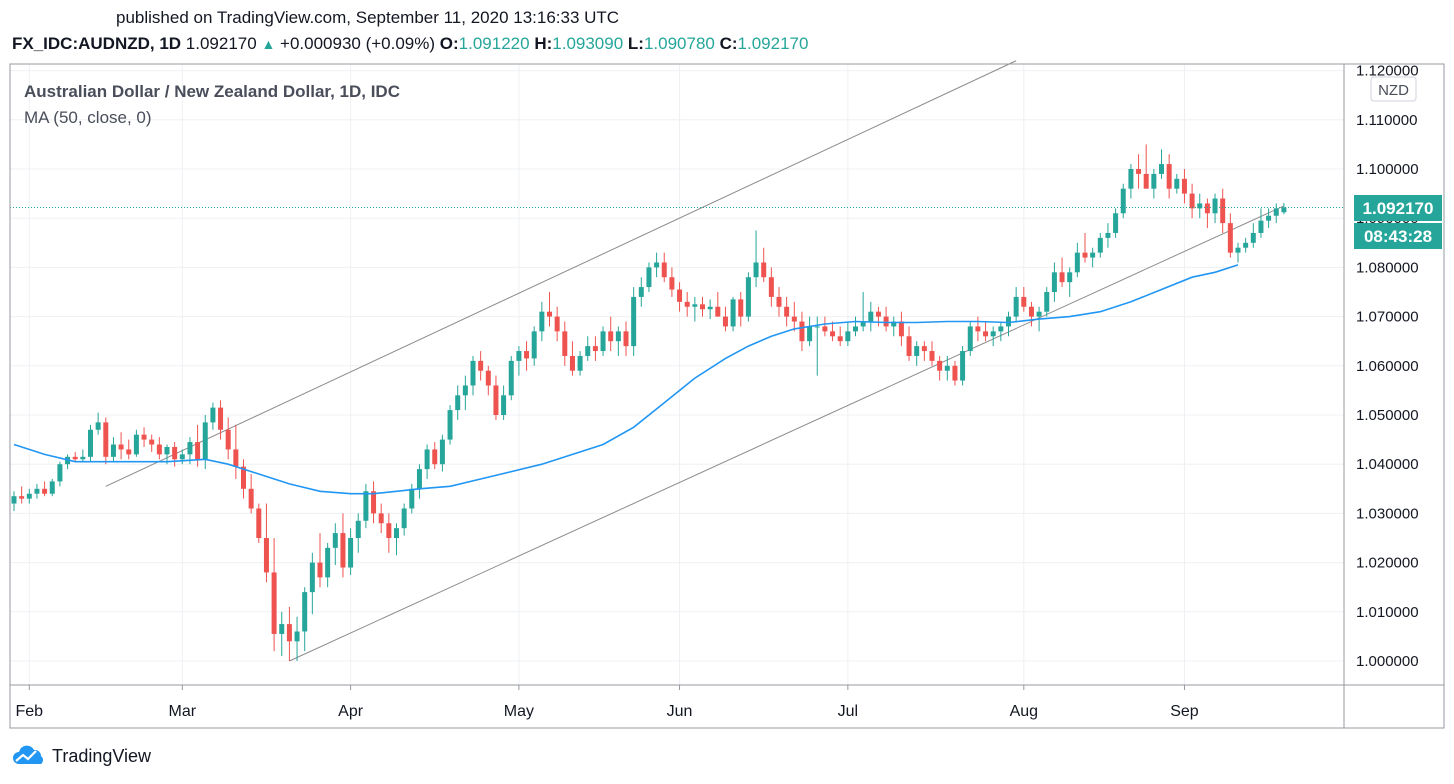  Describe the element at coordinates (588, 43) in the screenshot. I see `high-value: 1.093090` at that location.